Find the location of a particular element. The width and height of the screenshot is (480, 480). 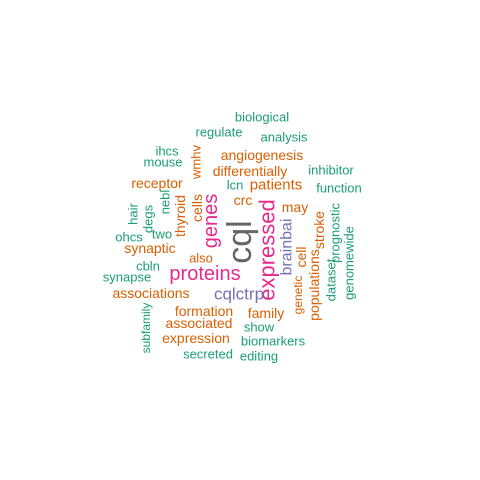

word-function: function is located at coordinates (339, 188).